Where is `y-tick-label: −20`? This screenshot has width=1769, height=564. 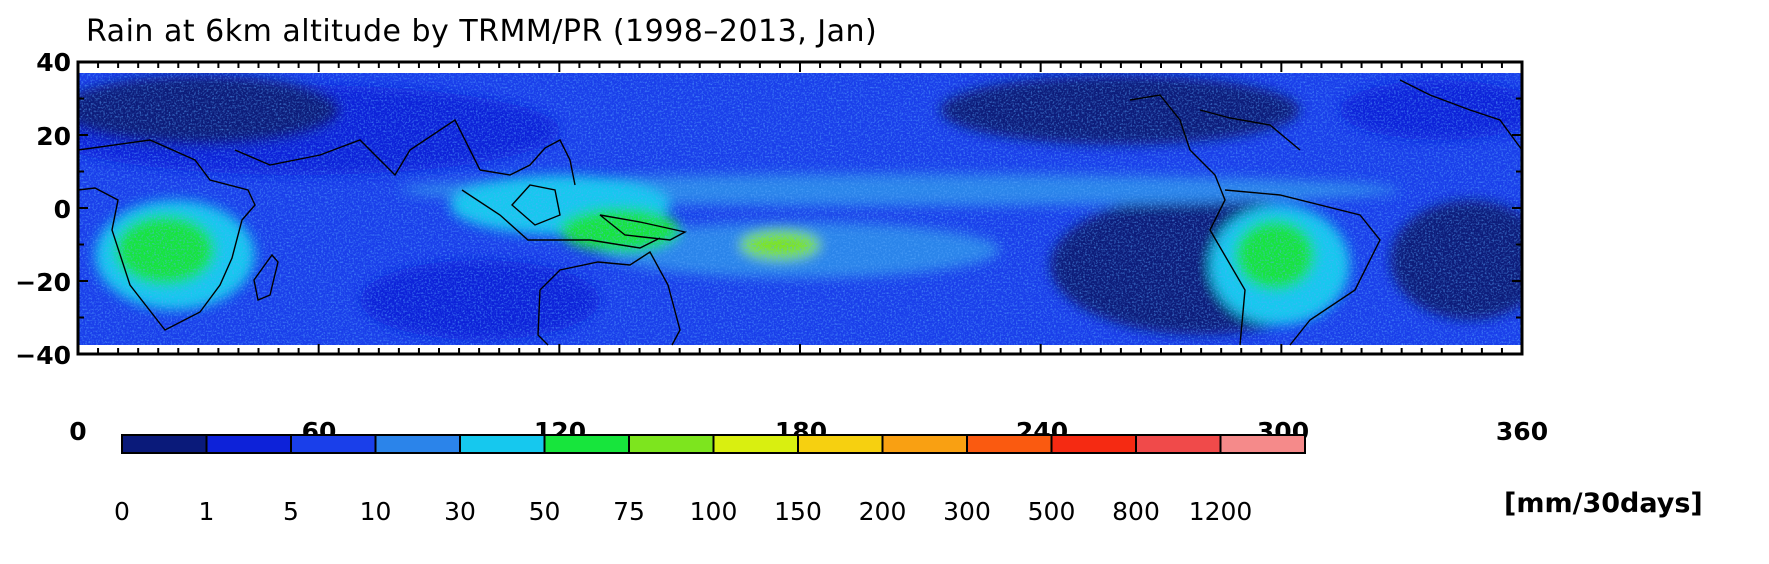 y-tick-label: −20 is located at coordinates (43, 282).